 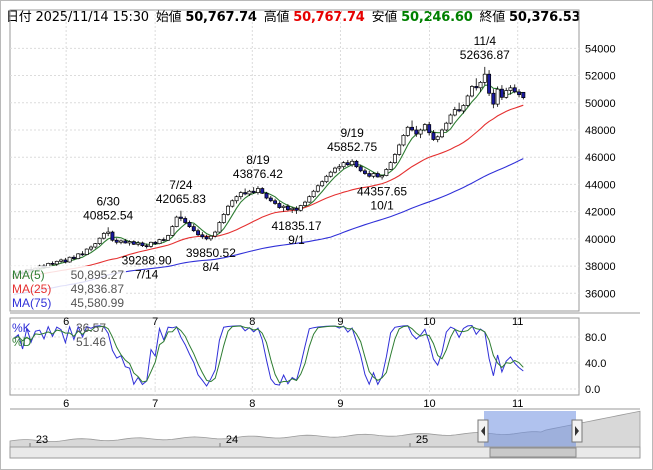 I want to click on y-tick-label: 54000, so click(x=600, y=49).